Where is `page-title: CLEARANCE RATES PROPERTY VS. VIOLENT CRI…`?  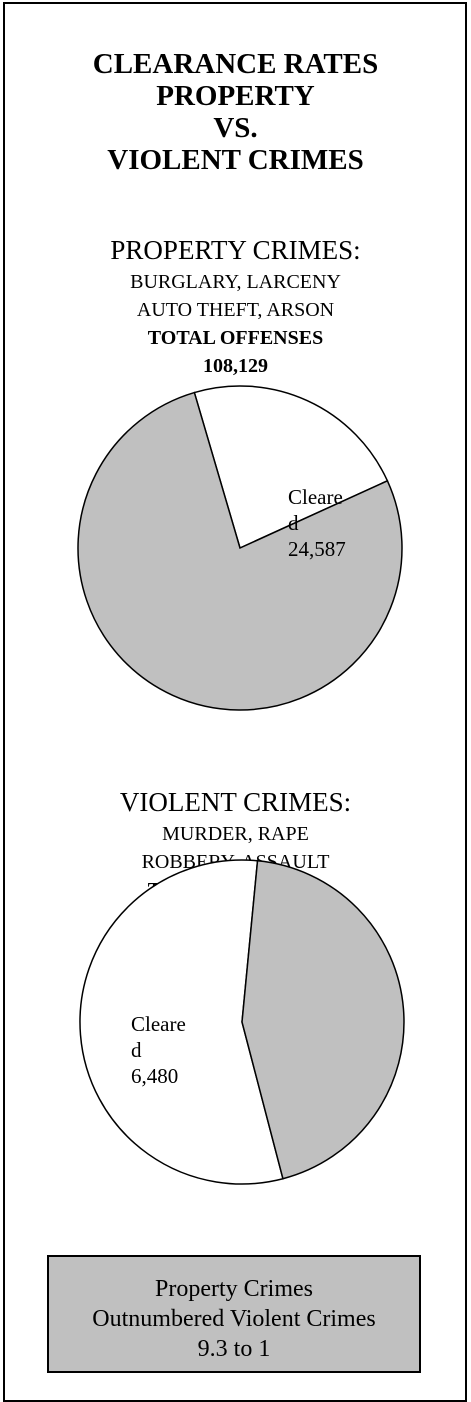 page-title: CLEARANCE RATES PROPERTY VS. VIOLENT CRI… is located at coordinates (235, 112).